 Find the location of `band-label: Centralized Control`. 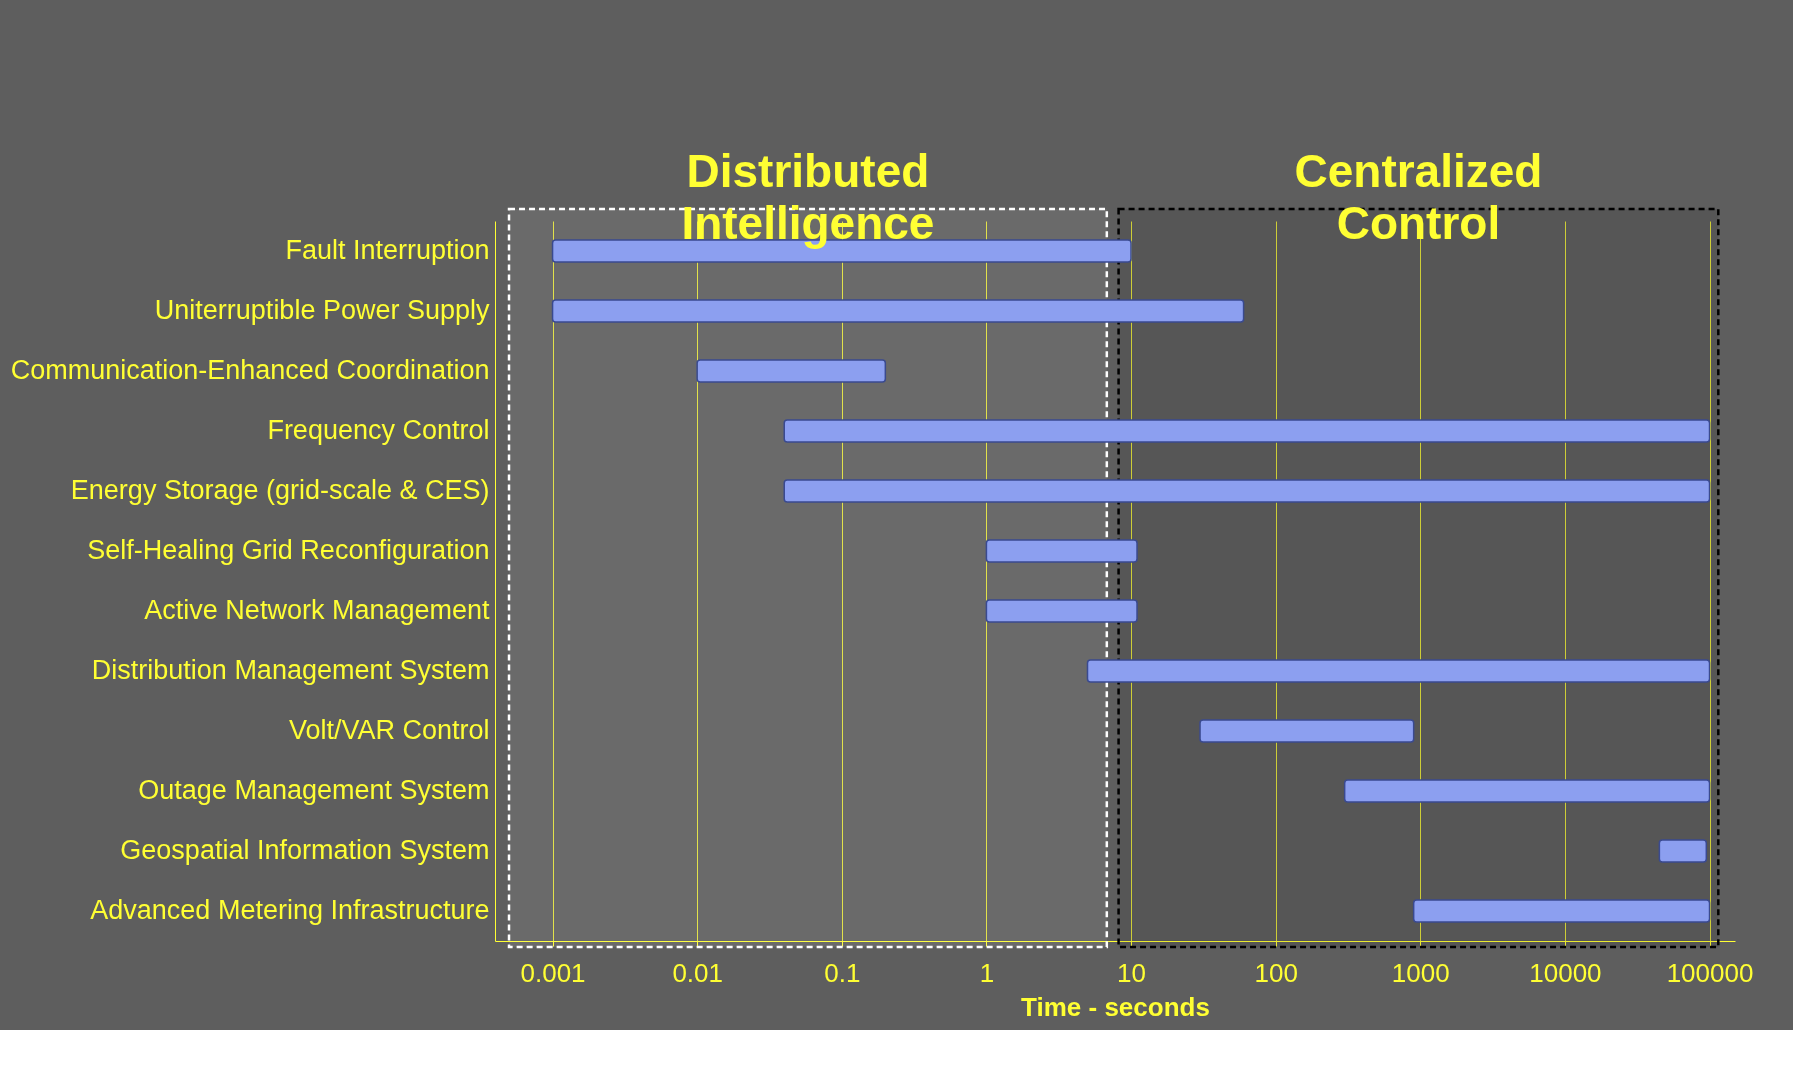

band-label: Centralized Control is located at coordinates (1418, 197).